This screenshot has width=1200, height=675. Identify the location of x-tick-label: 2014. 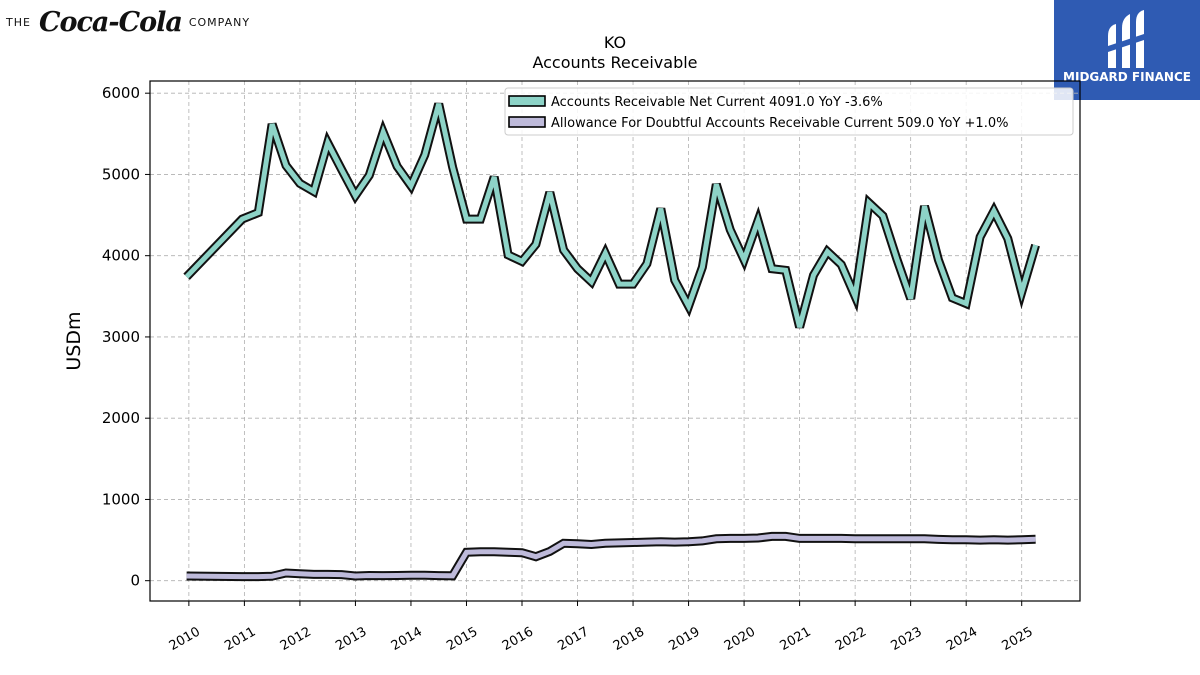
(407, 639).